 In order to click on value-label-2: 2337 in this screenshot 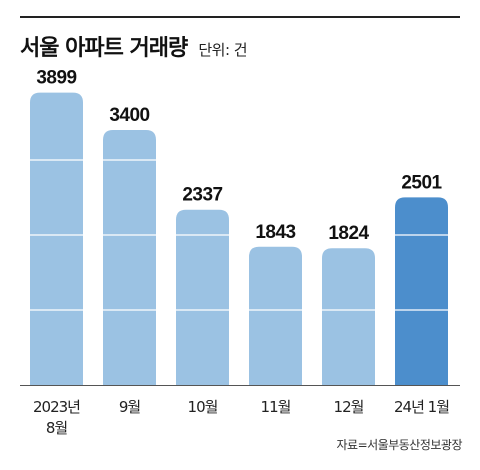, I will do `click(202, 195)`.